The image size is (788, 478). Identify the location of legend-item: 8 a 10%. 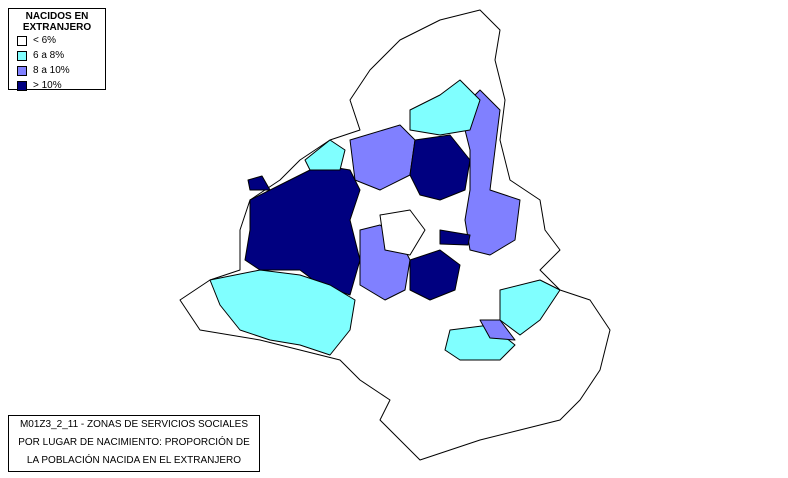
(57, 70).